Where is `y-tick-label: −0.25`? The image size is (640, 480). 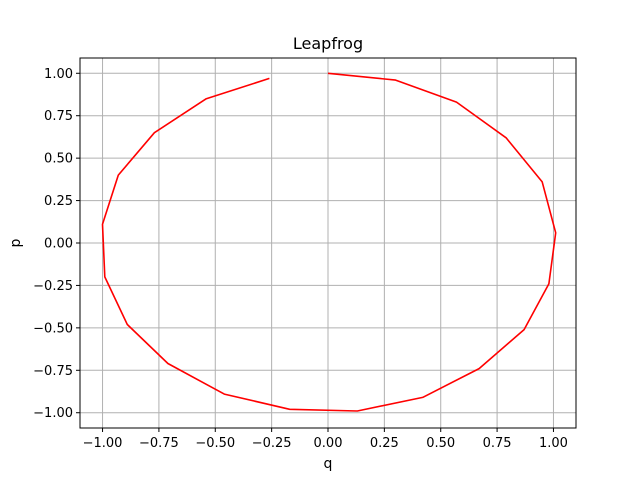 y-tick-label: −0.25 is located at coordinates (53, 286).